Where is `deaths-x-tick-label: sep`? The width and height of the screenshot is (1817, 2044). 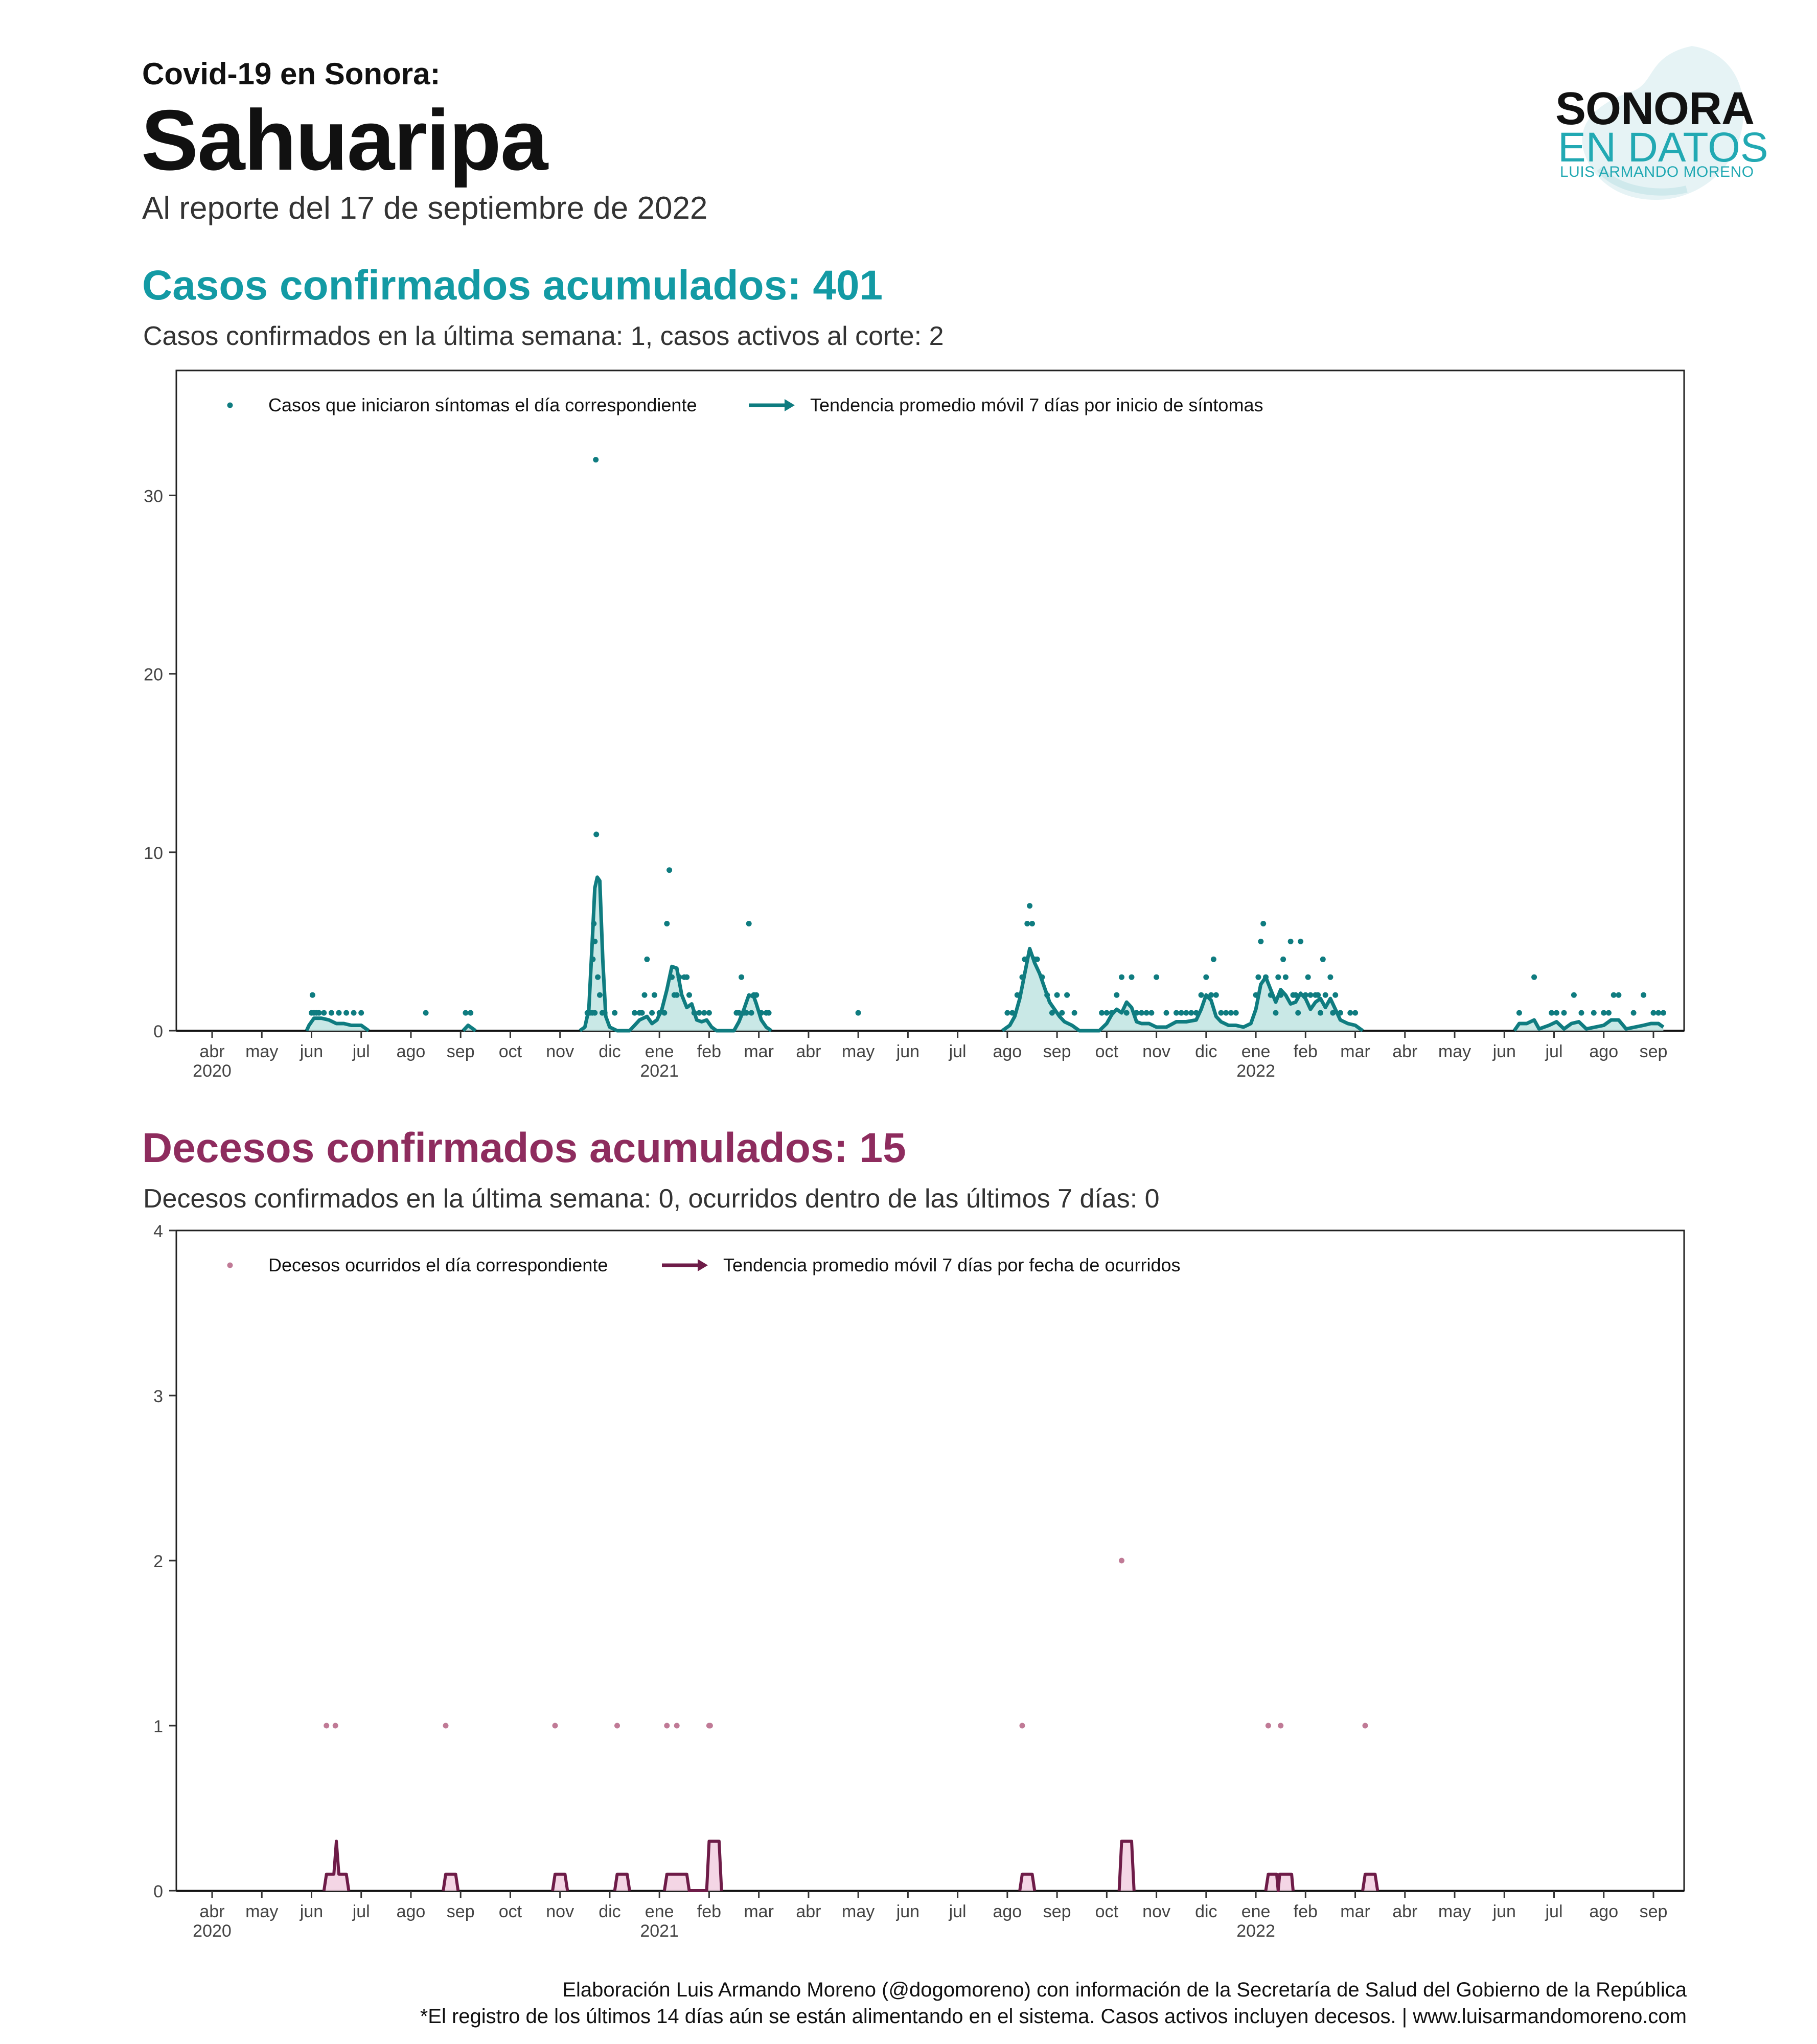
deaths-x-tick-label: sep is located at coordinates (1654, 1911).